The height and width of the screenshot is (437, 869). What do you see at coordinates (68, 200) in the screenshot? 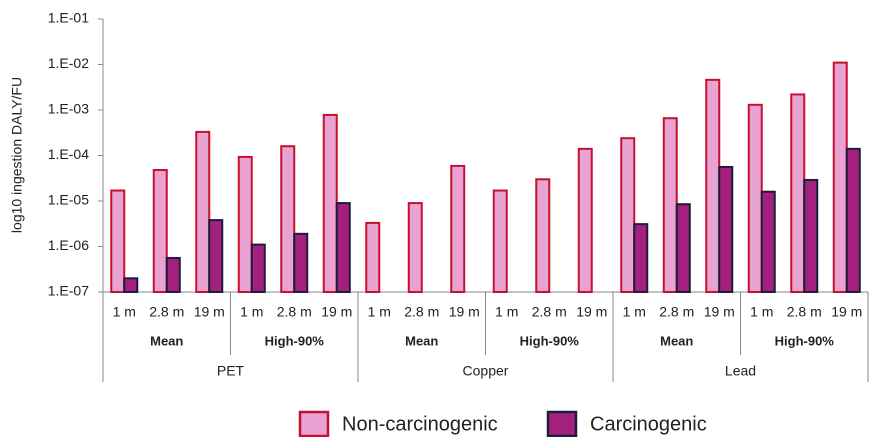
I see `y-tick-label: 1.E-05` at bounding box center [68, 200].